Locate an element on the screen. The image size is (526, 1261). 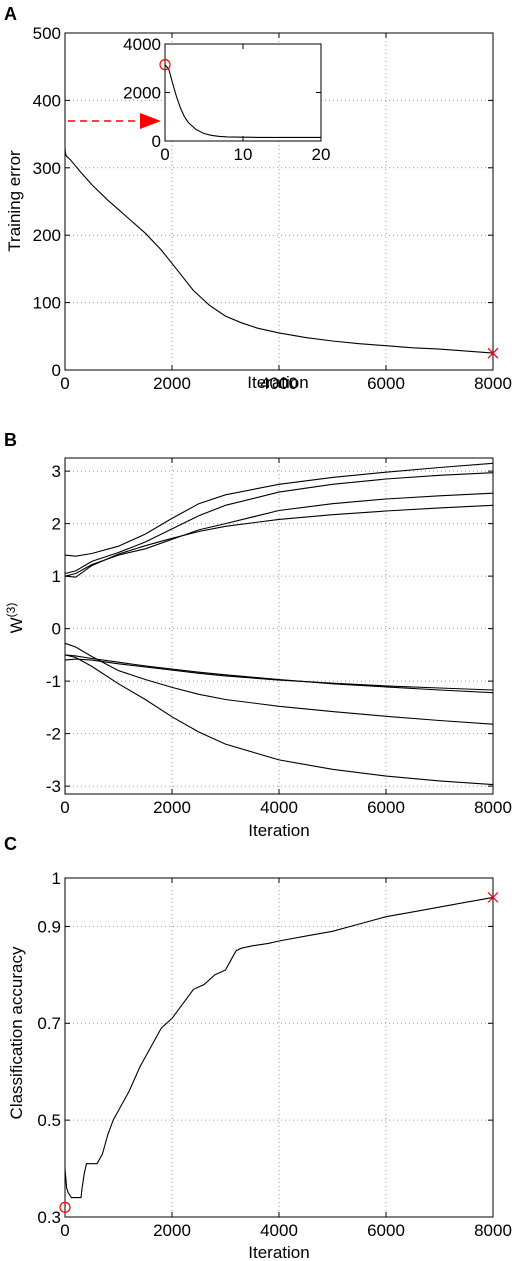
panel-a-xtick-label-1: 2000 is located at coordinates (172, 383).